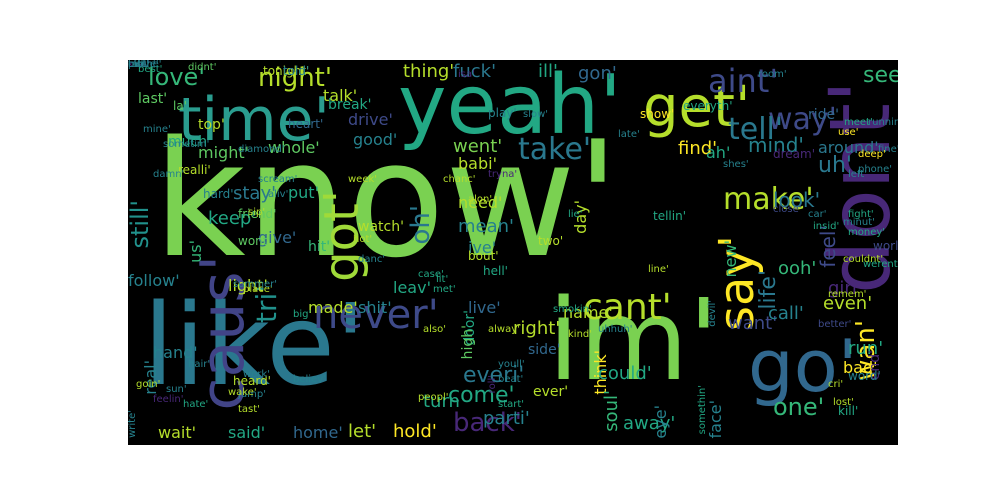 Image resolution: width=1000 pixels, height=500 pixels. What do you see at coordinates (466, 74) in the screenshot?
I see `cloud-word: isa'` at bounding box center [466, 74].